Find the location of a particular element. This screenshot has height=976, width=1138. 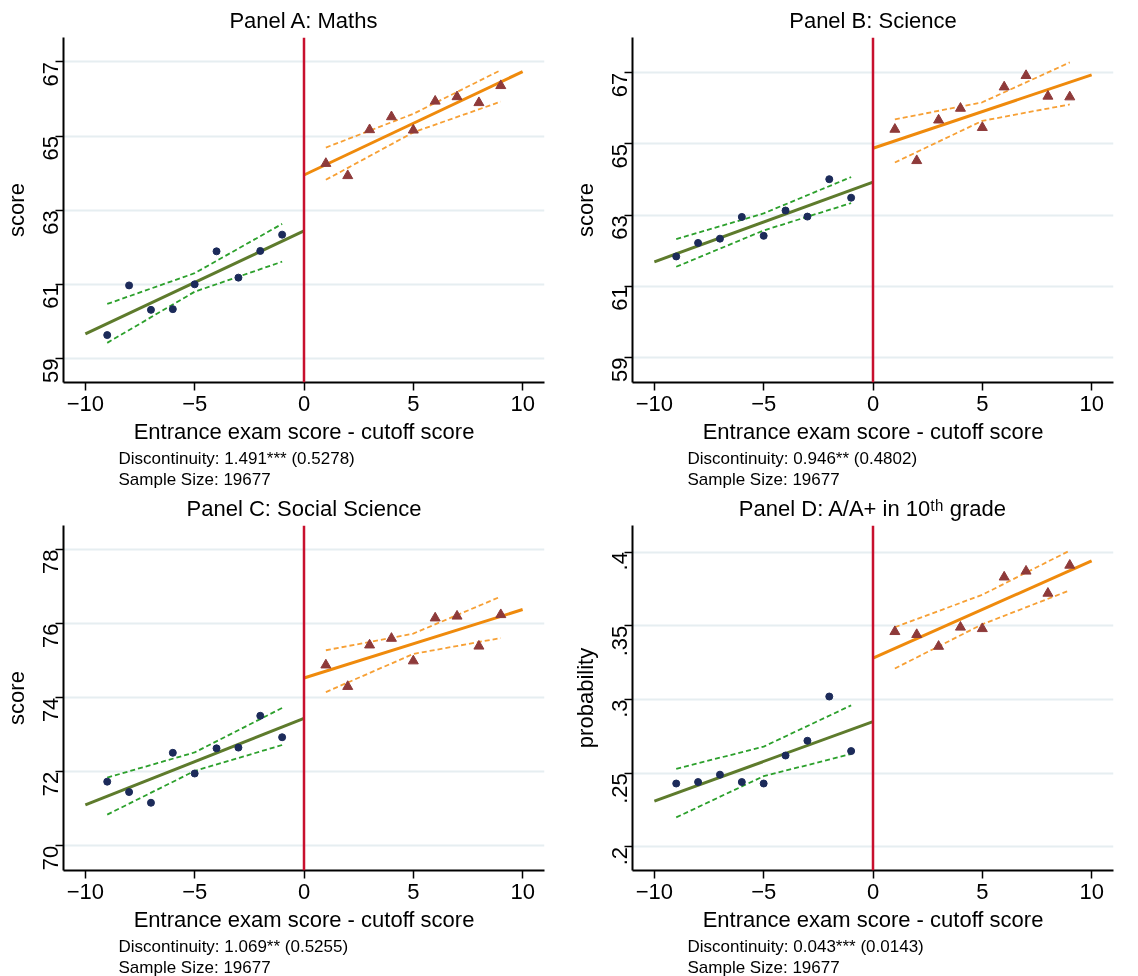

chart-title: Panel D: A/A+ in 10ᵗʰ grade is located at coordinates (872, 508).